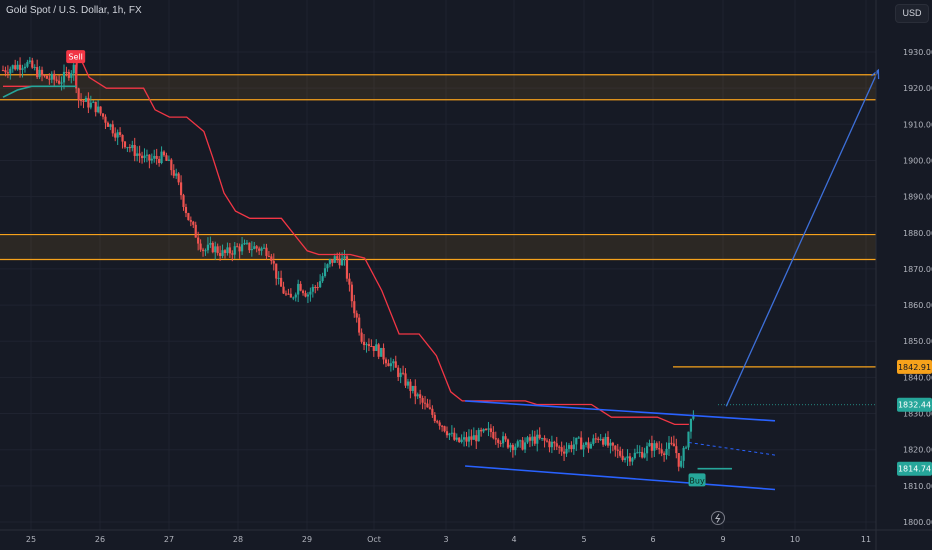  What do you see at coordinates (74, 10) in the screenshot?
I see `chart-title: Gold Spot / U.S. Dollar, 1h, FX` at bounding box center [74, 10].